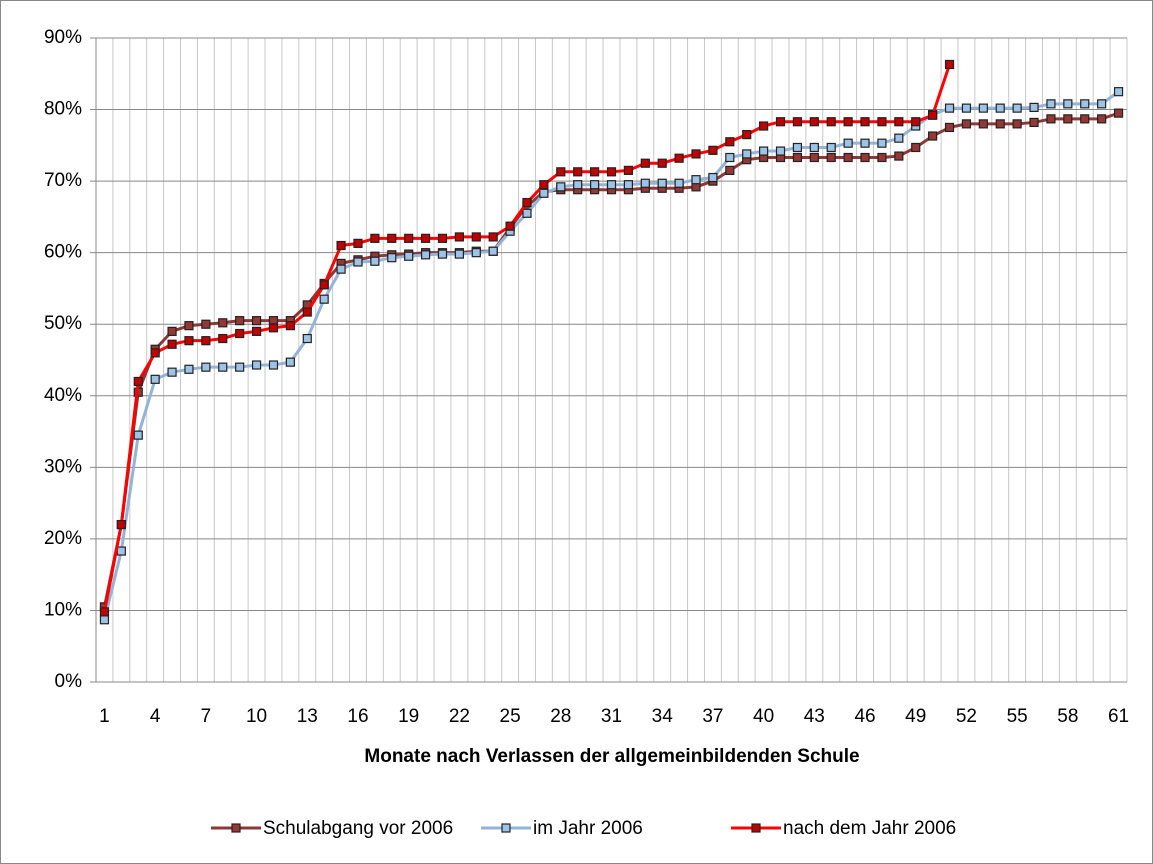  Describe the element at coordinates (588, 828) in the screenshot. I see `legend-label: im Jahr 2006` at that location.